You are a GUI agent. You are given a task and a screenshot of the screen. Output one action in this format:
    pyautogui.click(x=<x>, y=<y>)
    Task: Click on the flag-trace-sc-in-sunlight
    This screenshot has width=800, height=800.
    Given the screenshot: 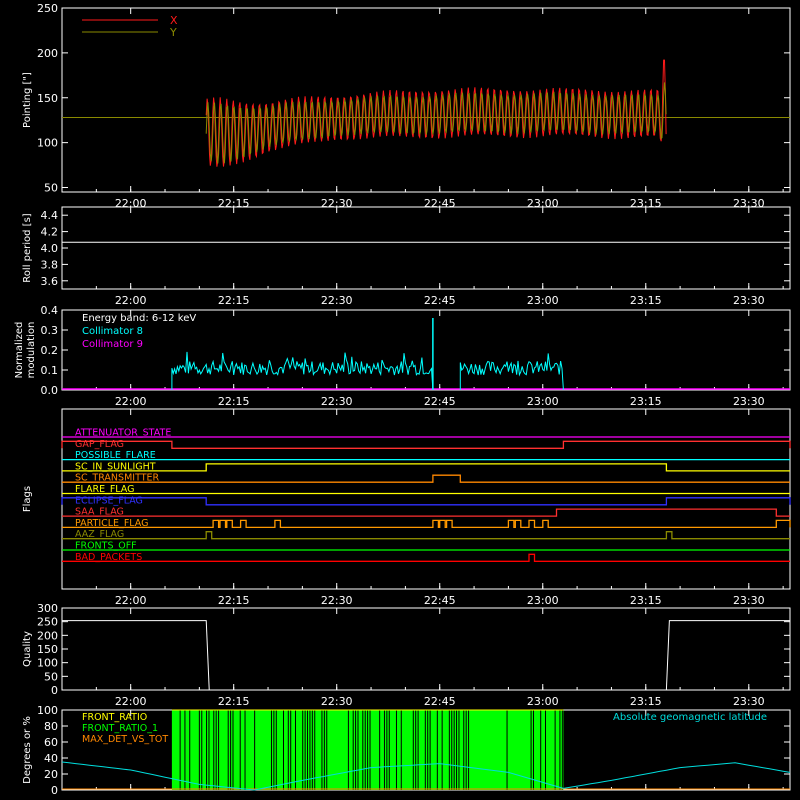 What is the action you would take?
    pyautogui.click(x=426, y=467)
    